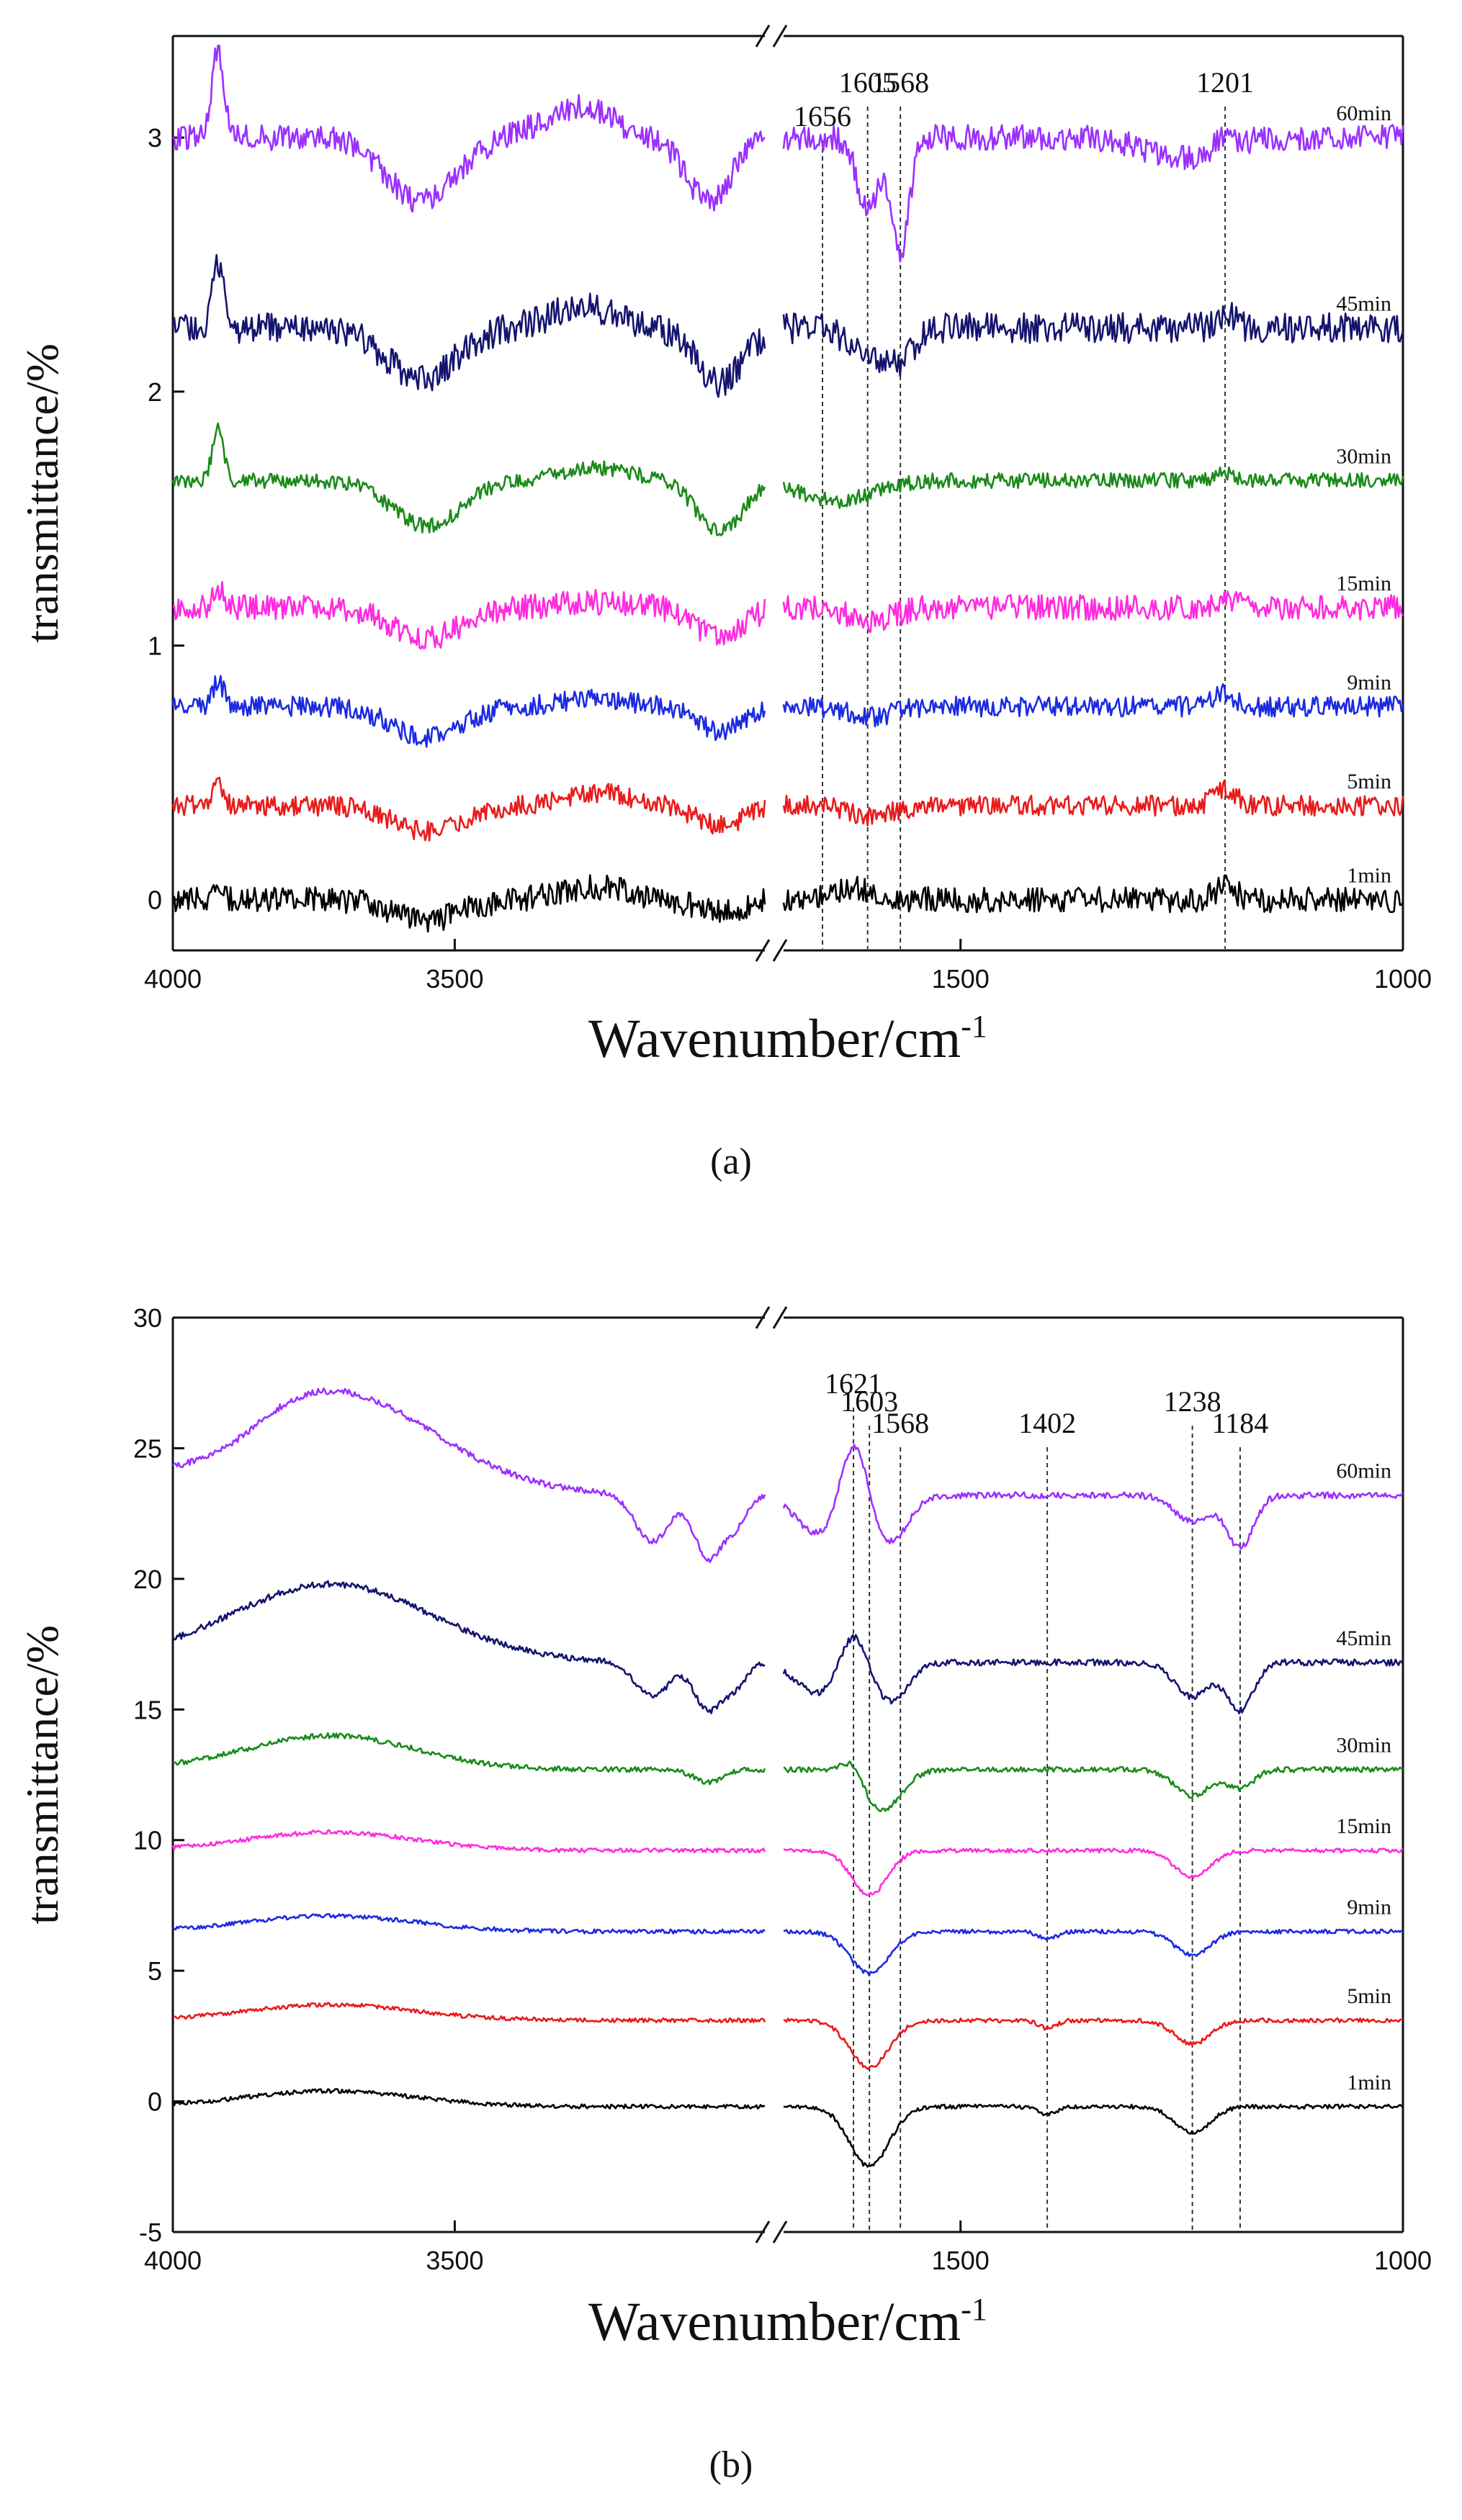 The width and height of the screenshot is (1462, 2520). Describe the element at coordinates (155, 392) in the screenshot. I see `y-tick-label: 2` at that location.